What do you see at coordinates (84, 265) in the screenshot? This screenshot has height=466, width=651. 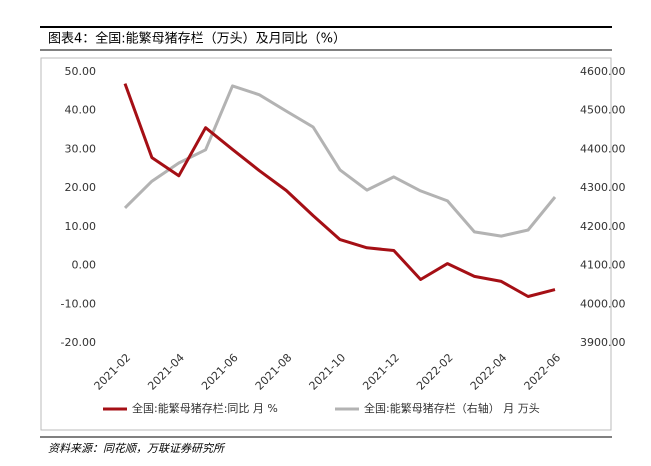 I see `y-tick-label: 0.00` at bounding box center [84, 265].